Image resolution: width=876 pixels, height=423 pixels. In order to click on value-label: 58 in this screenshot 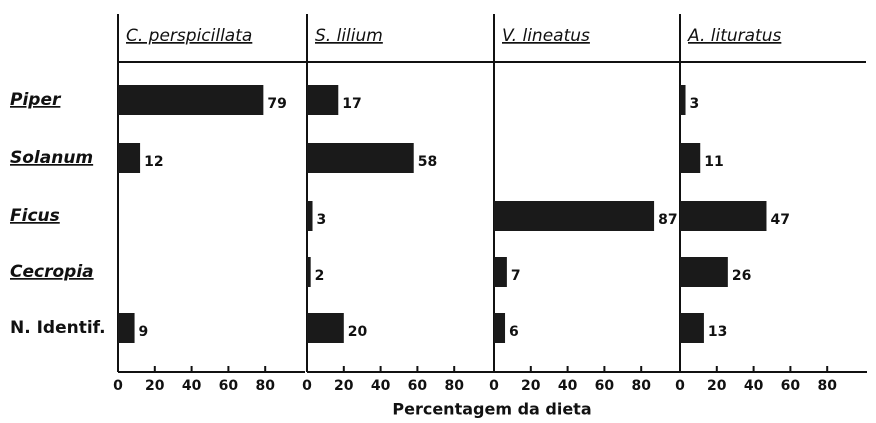, I will do `click(427, 162)`.